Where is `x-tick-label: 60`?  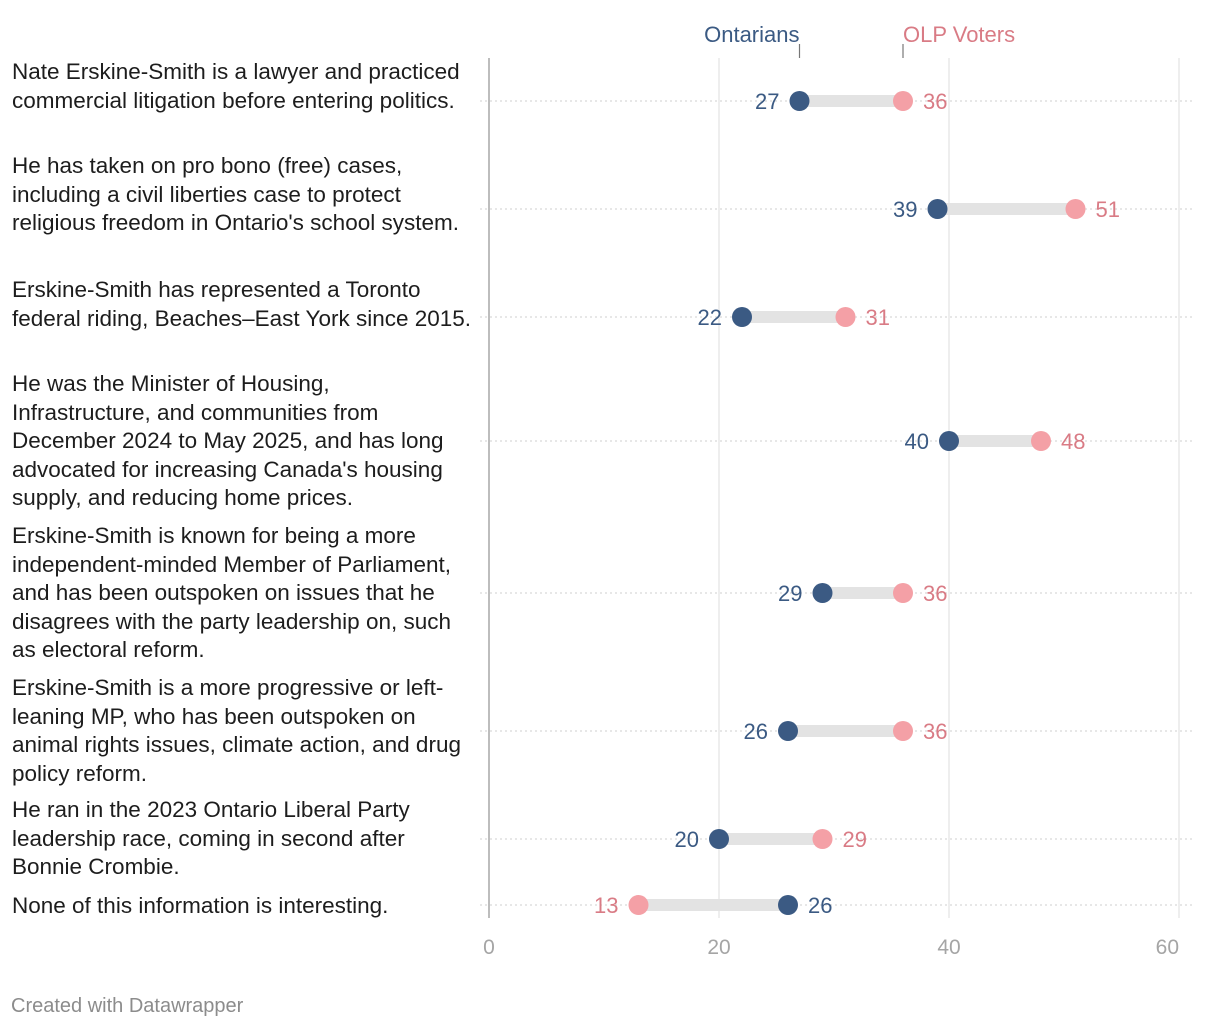
x-tick-label: 60 is located at coordinates (1167, 947).